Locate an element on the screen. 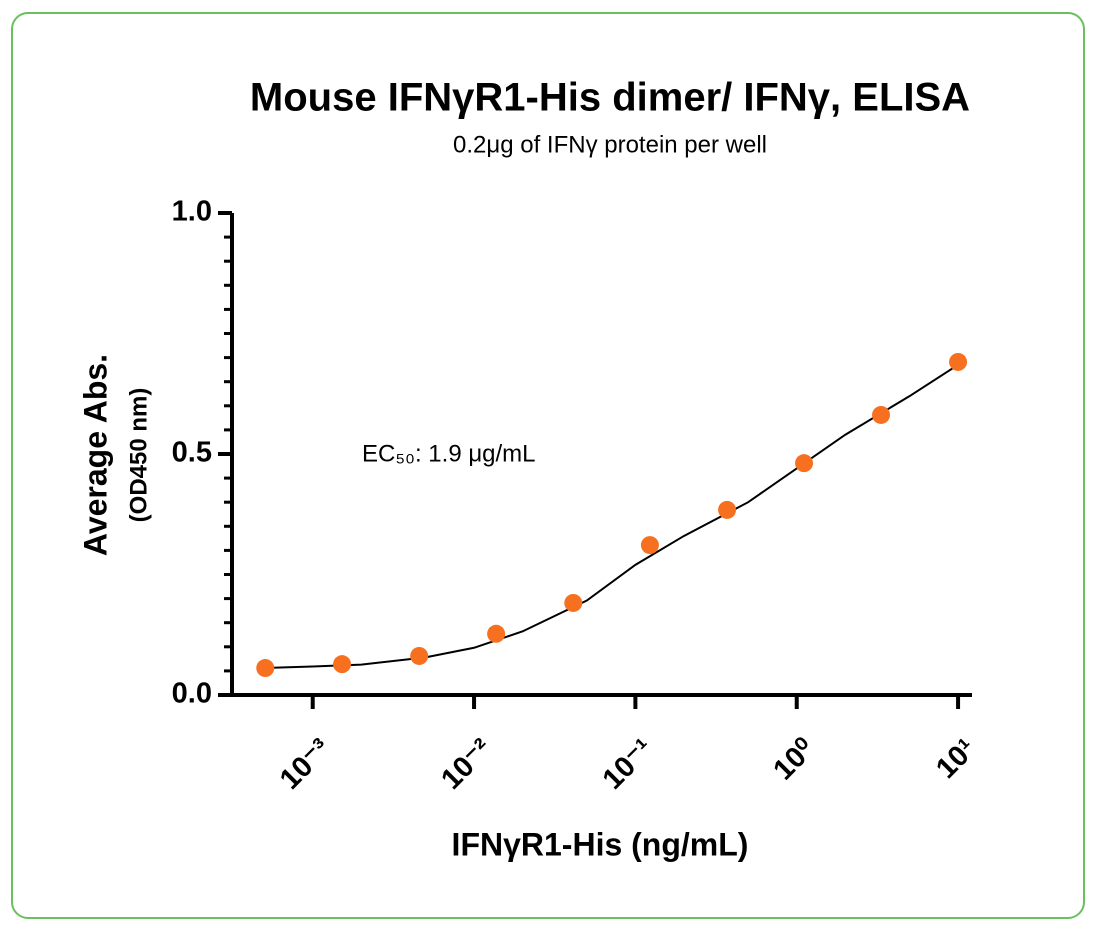  y-tick-label: 1.0 is located at coordinates (192, 212).